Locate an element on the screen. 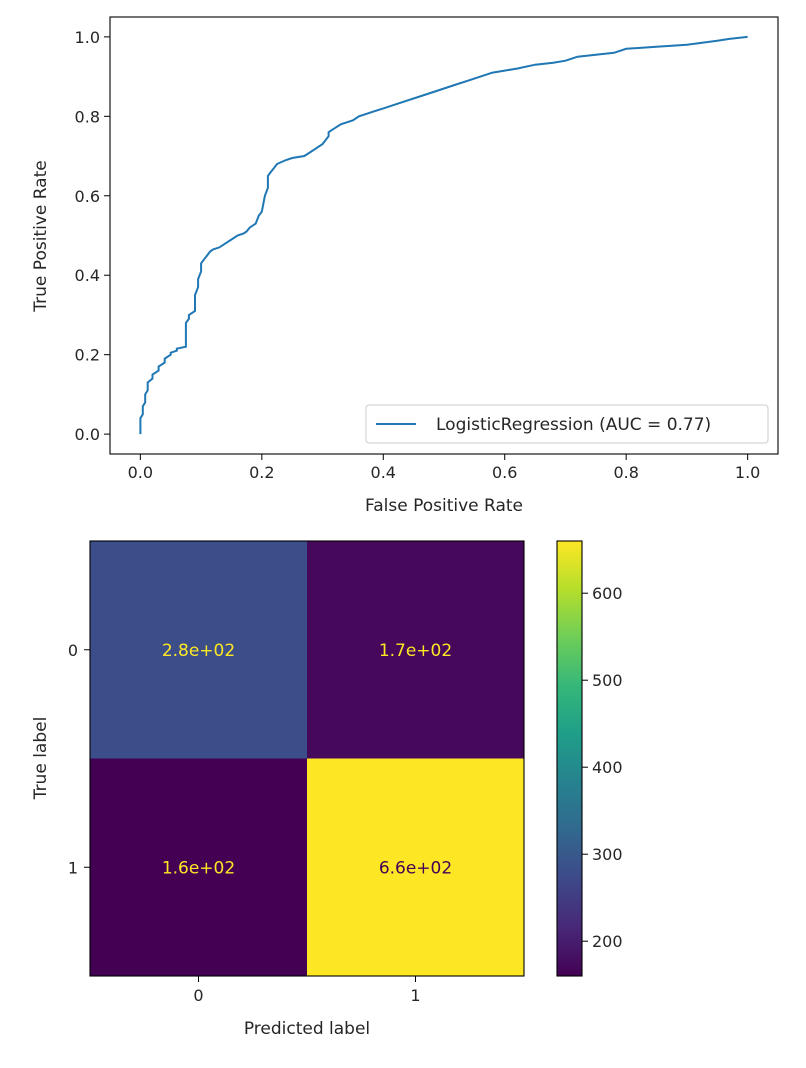 The height and width of the screenshot is (1068, 806). cm-x-tick-label: 0 is located at coordinates (198, 995).